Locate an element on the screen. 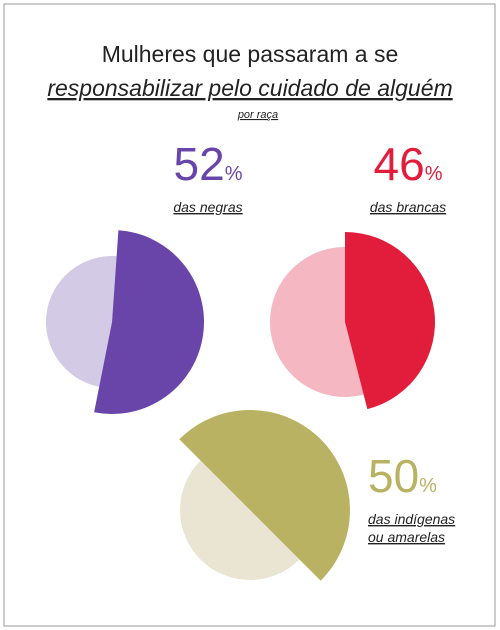 This screenshot has width=500, height=630. value-number: 50 is located at coordinates (393, 476).